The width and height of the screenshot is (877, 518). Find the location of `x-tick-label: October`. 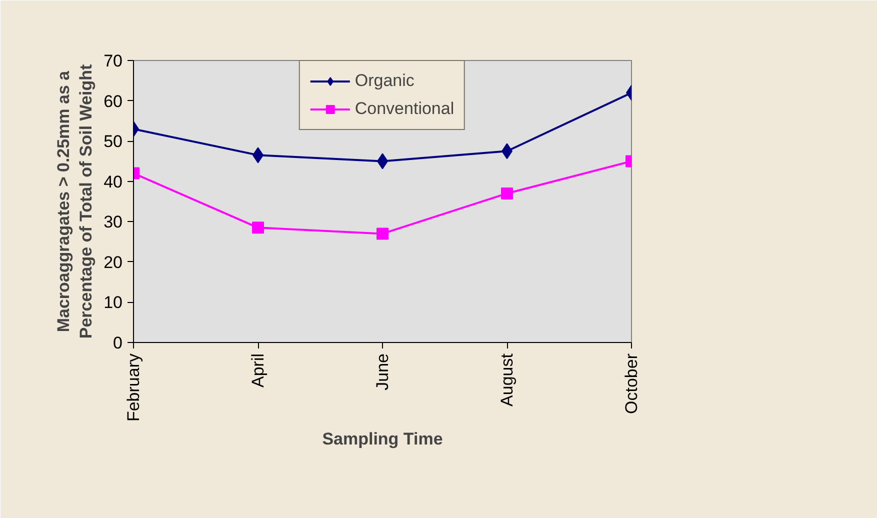

x-tick-label: October is located at coordinates (631, 383).